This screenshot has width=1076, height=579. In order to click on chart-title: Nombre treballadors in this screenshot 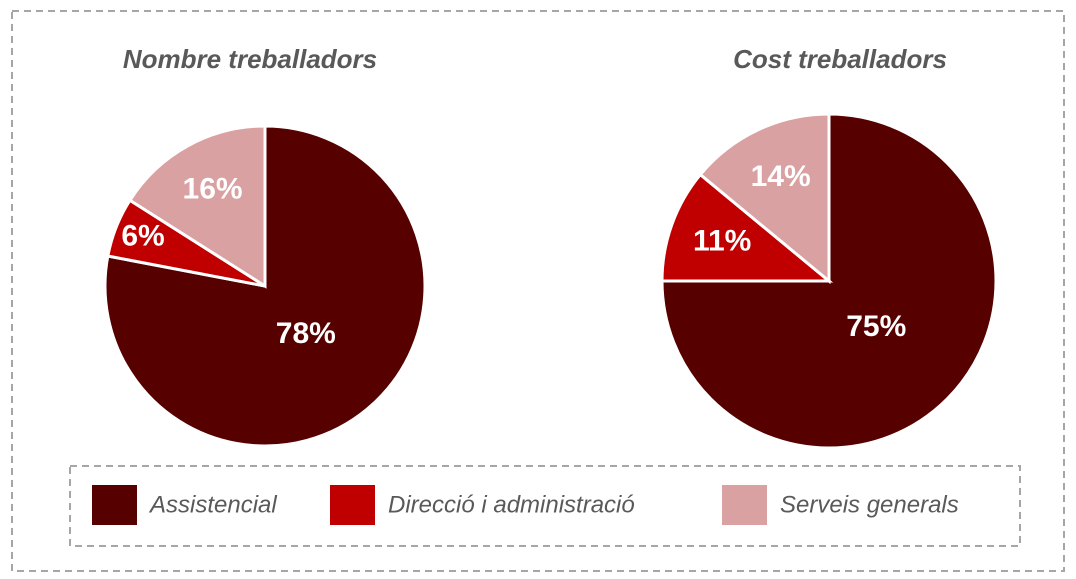, I will do `click(250, 59)`.